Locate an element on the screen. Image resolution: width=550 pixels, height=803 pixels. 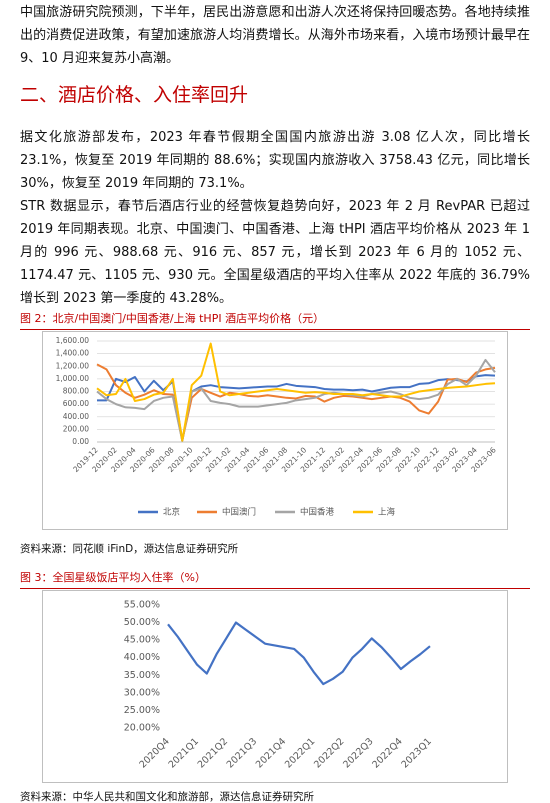
y-tick-label: 25.00% is located at coordinates (142, 710).